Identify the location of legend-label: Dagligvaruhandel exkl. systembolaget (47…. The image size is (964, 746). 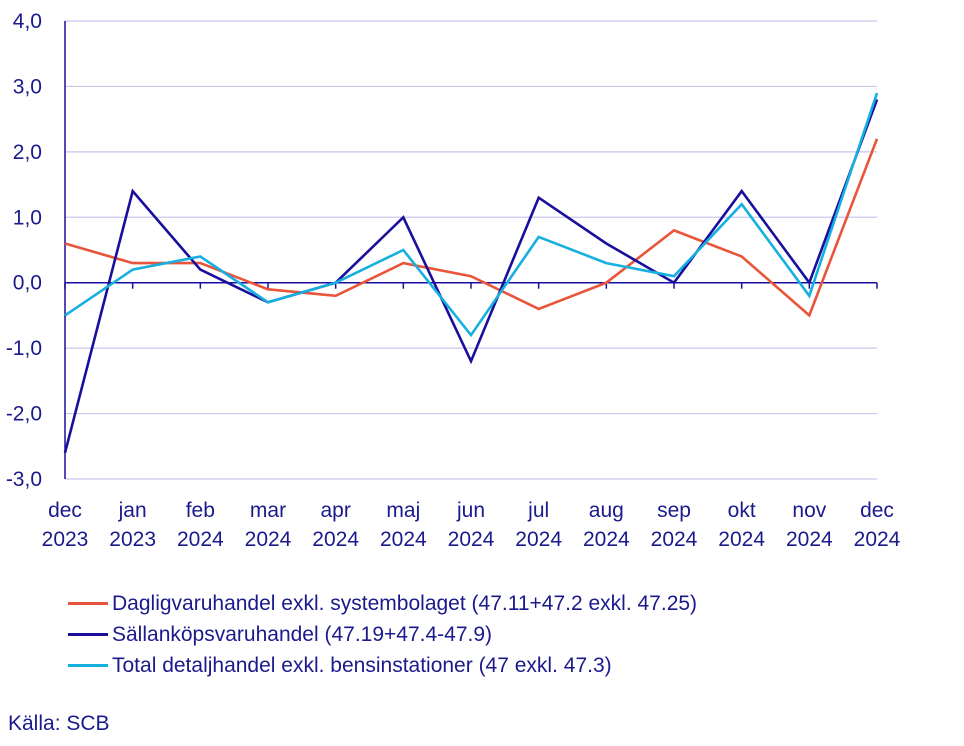
(405, 603).